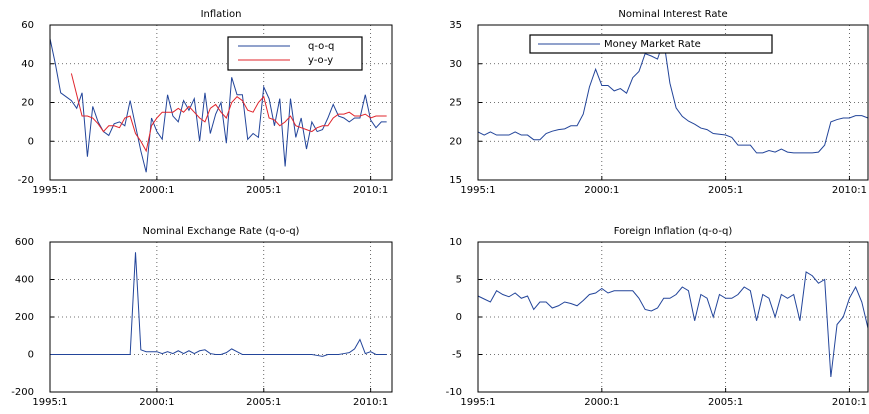 This screenshot has width=869, height=414. What do you see at coordinates (459, 280) in the screenshot?
I see `y-tick-label: 5` at bounding box center [459, 280].